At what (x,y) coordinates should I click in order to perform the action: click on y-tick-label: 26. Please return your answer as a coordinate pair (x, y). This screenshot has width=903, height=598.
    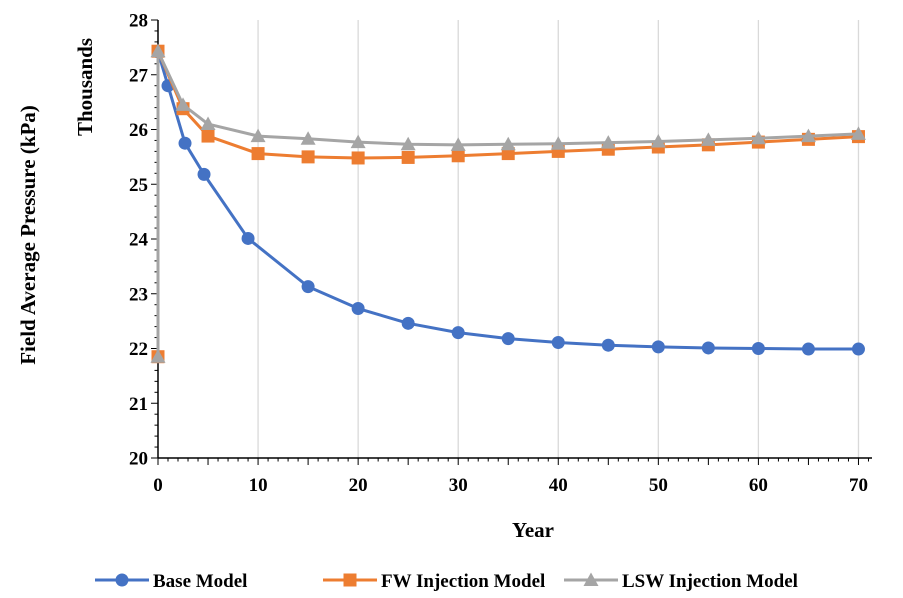
    Looking at the image, I should click on (138, 130).